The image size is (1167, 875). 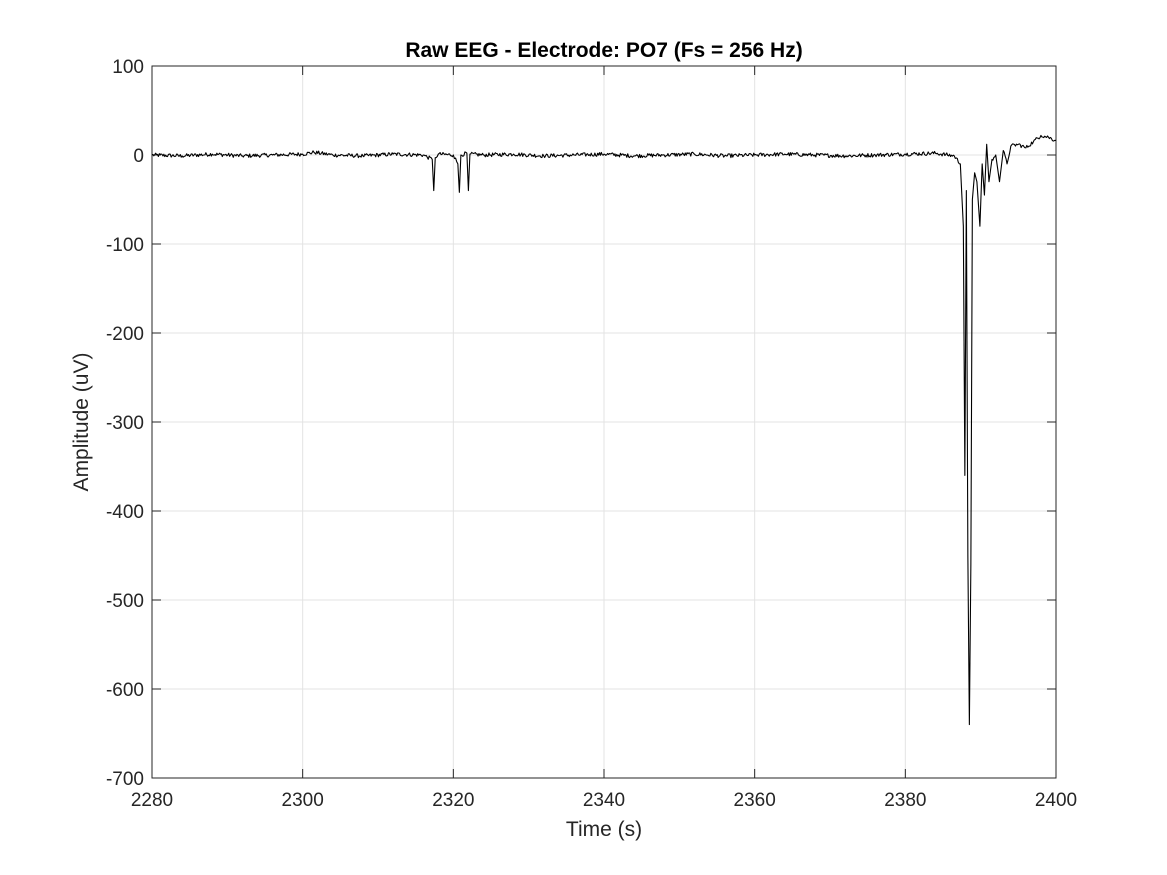 What do you see at coordinates (125, 779) in the screenshot?
I see `y-tick-label: -700` at bounding box center [125, 779].